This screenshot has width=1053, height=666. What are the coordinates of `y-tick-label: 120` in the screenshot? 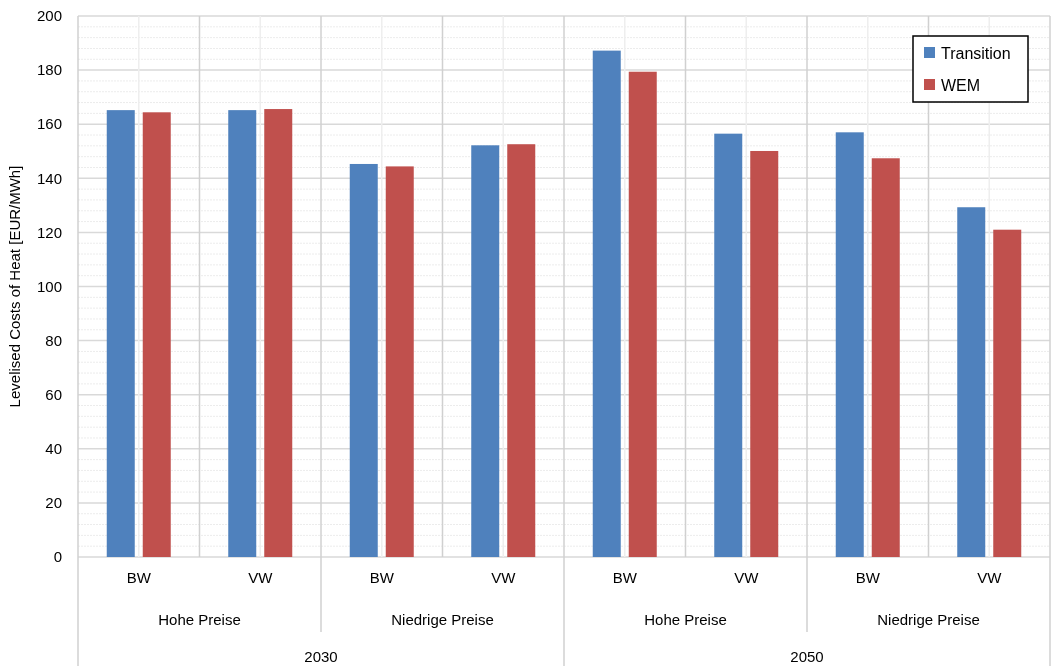 It's located at (49, 232).